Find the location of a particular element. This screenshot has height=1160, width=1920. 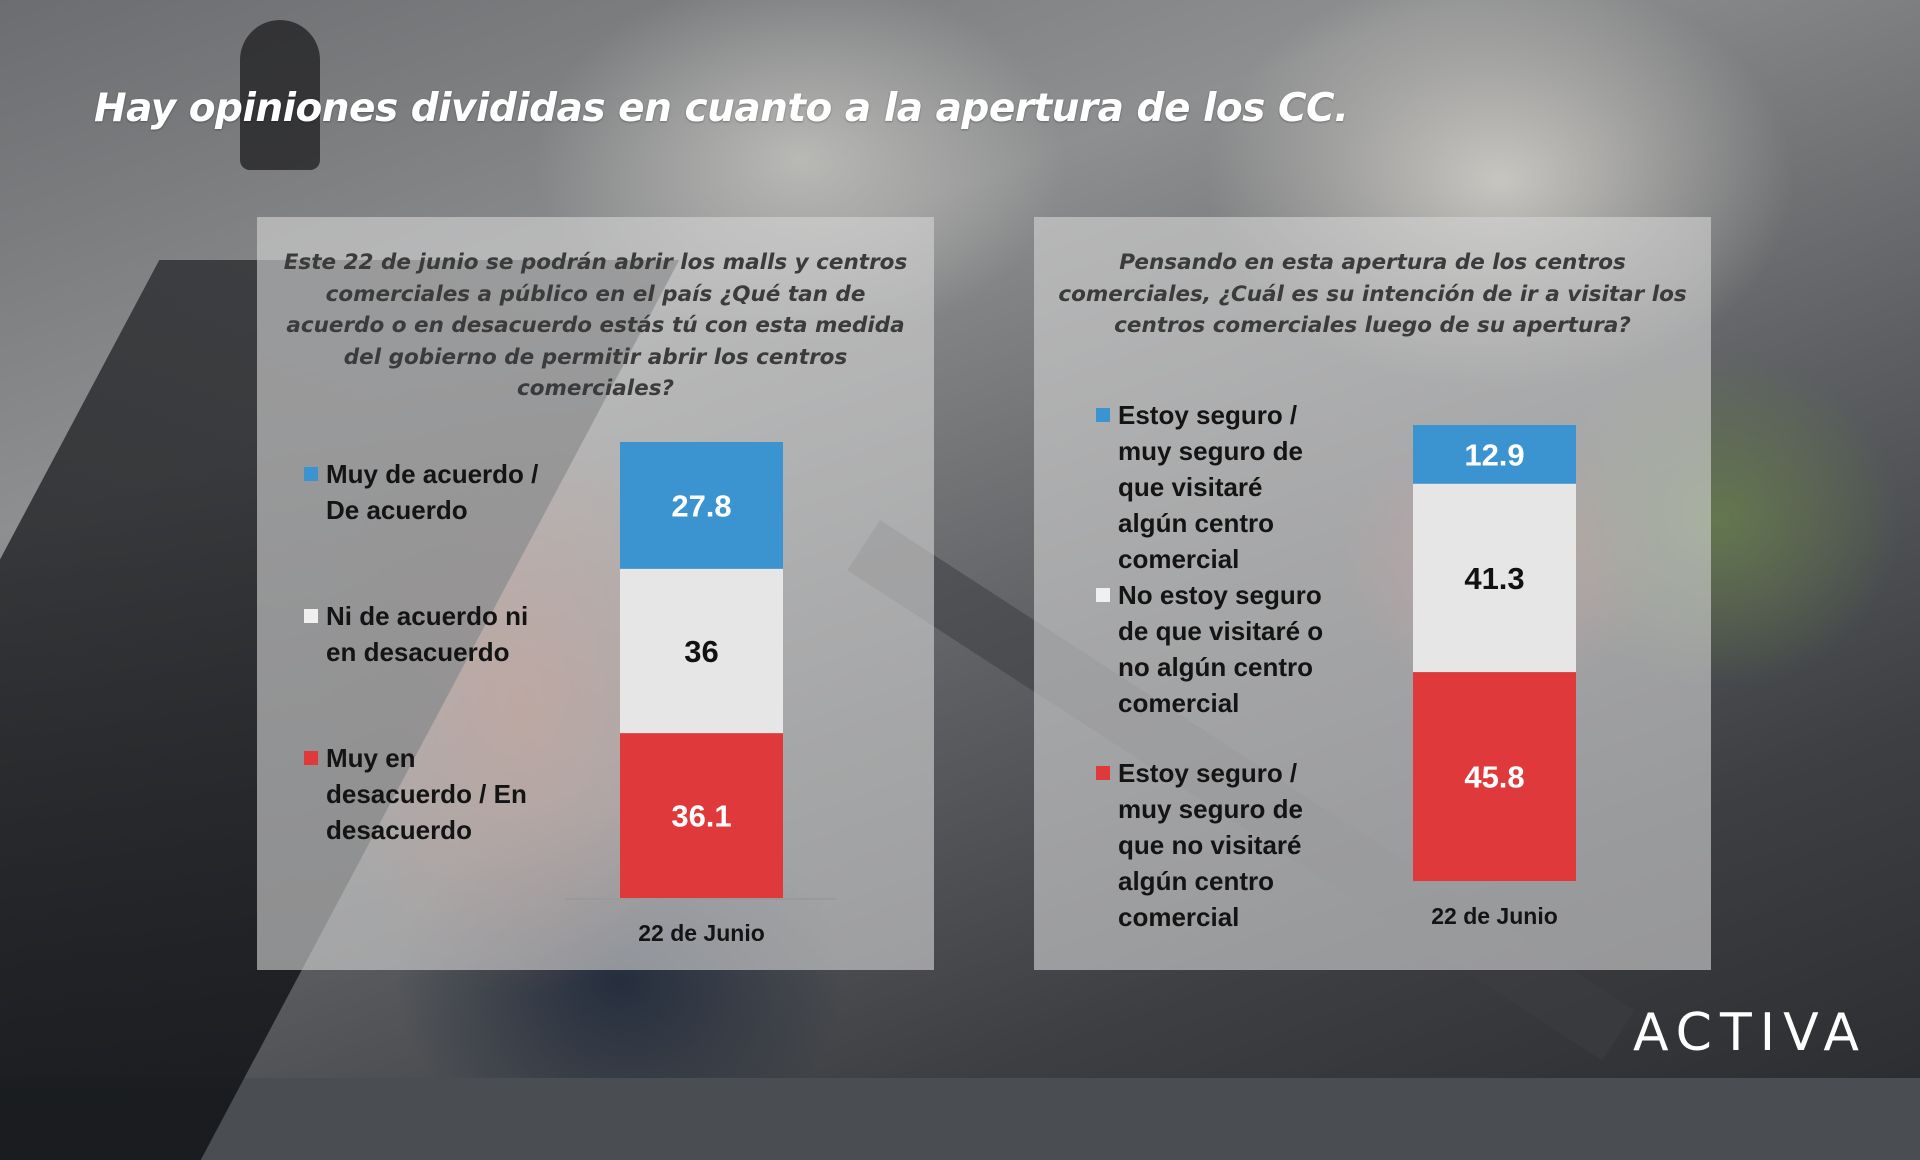

background-person-shape is located at coordinates (280, 95).